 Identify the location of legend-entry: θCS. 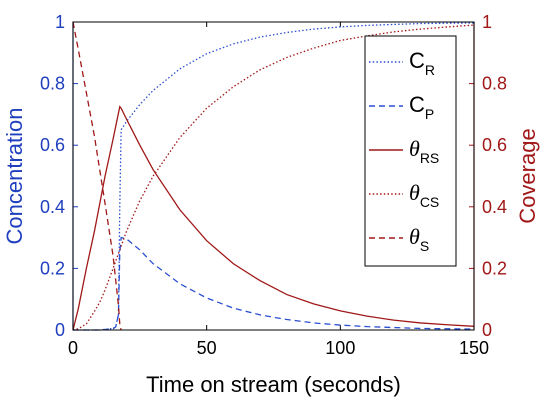
(424, 195).